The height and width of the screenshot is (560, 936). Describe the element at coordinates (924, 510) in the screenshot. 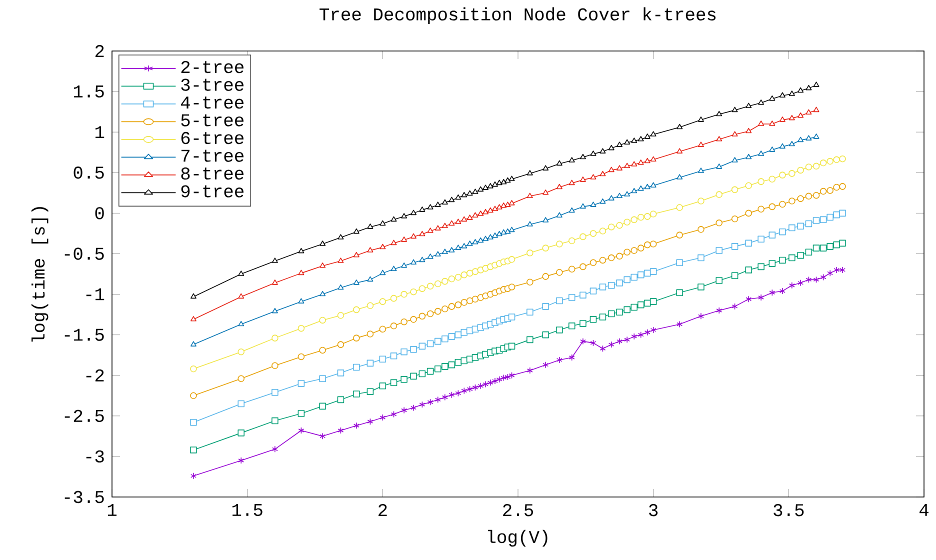

I see `x-tick-label: 4` at that location.